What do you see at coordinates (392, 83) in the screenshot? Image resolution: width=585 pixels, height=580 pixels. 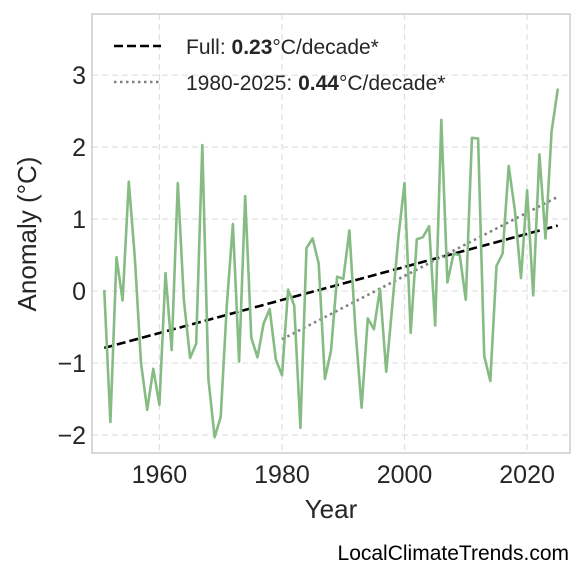 I see `legend-suffix-recent: °C/decade*` at bounding box center [392, 83].